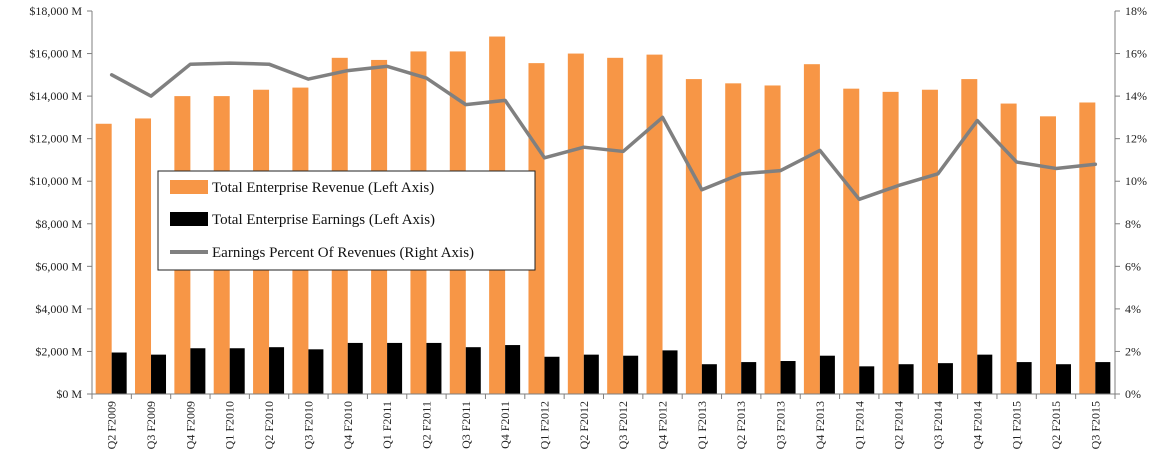 This screenshot has height=474, width=1150. I want to click on x-axis-tick-label: Q3 F2012, so click(623, 425).